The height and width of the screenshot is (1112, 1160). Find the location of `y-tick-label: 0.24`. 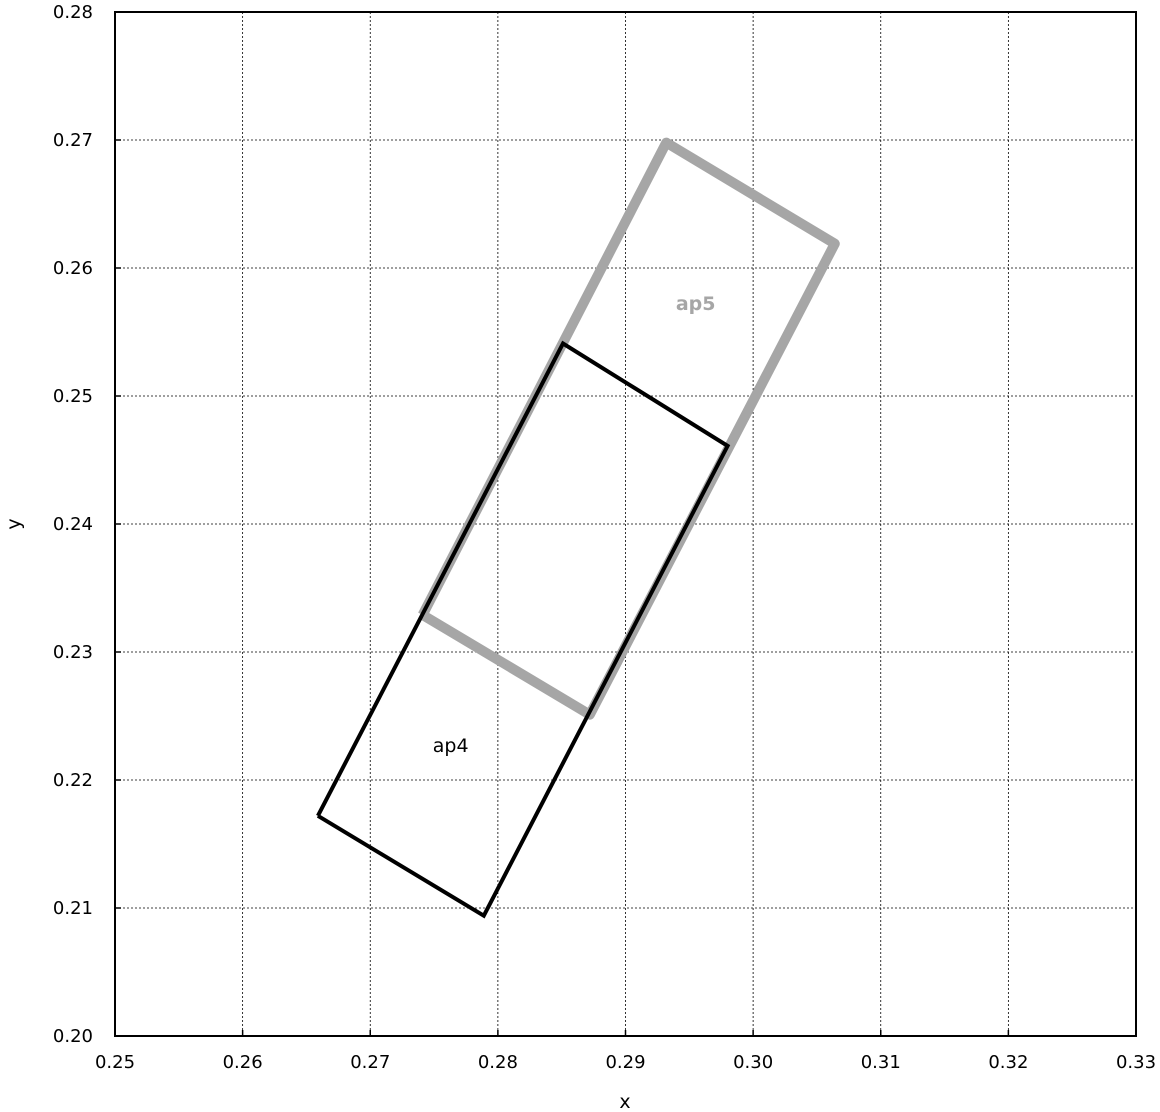

y-tick-label: 0.24 is located at coordinates (73, 524).